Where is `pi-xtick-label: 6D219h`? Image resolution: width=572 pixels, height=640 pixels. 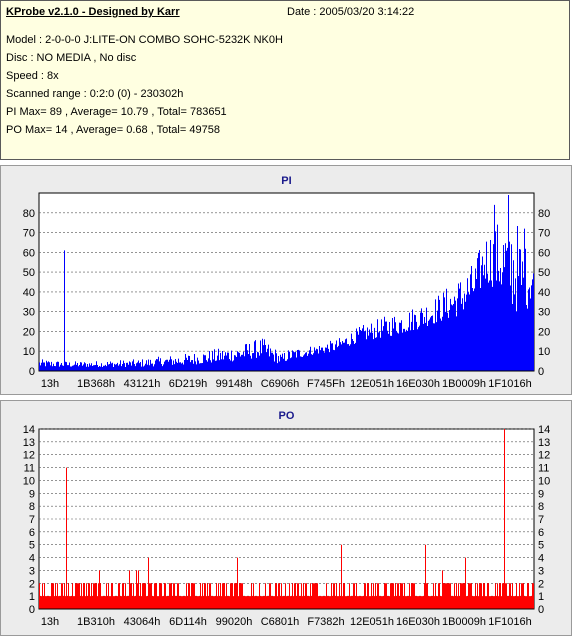
pi-xtick-label: 6D219h is located at coordinates (188, 384).